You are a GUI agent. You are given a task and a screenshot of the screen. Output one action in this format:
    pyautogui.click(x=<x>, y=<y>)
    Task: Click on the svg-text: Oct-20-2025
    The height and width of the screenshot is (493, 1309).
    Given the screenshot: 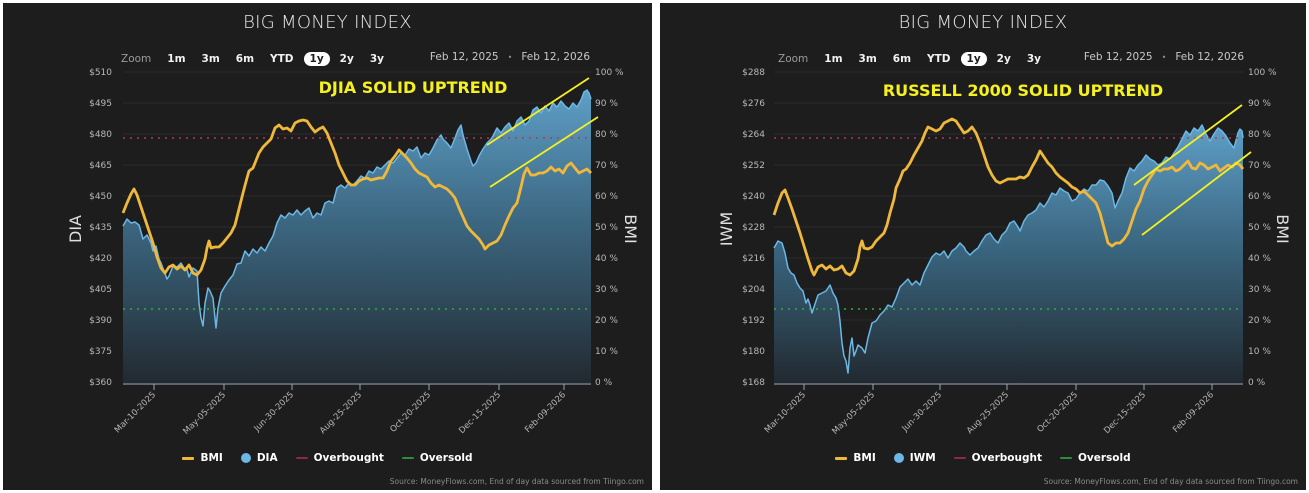 What is the action you would take?
    pyautogui.click(x=410, y=412)
    